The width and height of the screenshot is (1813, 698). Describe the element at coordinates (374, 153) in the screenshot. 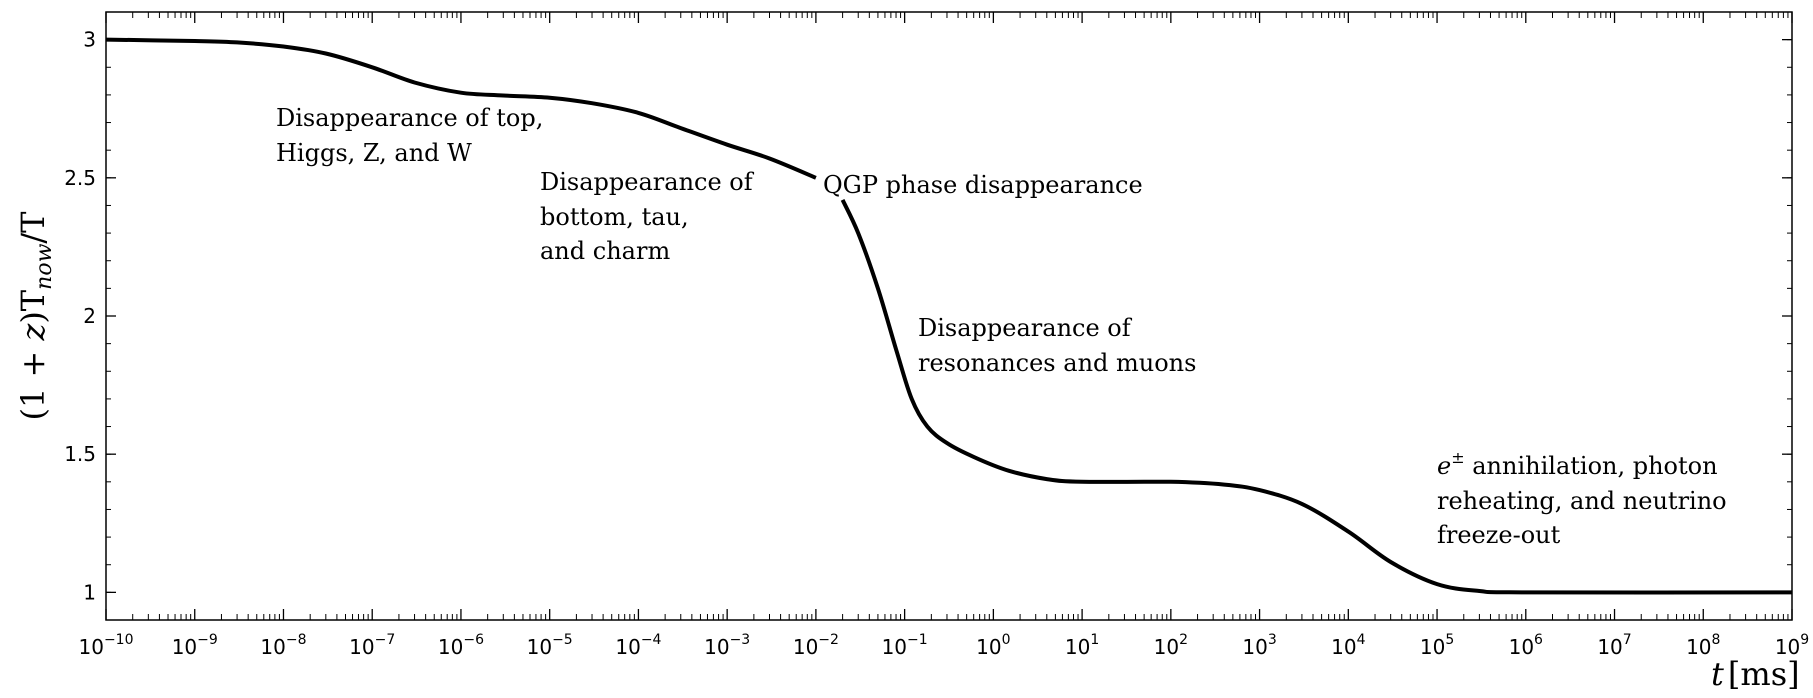

I see `annotation-top-higgs-line2: Higgs, Z, and W` at that location.